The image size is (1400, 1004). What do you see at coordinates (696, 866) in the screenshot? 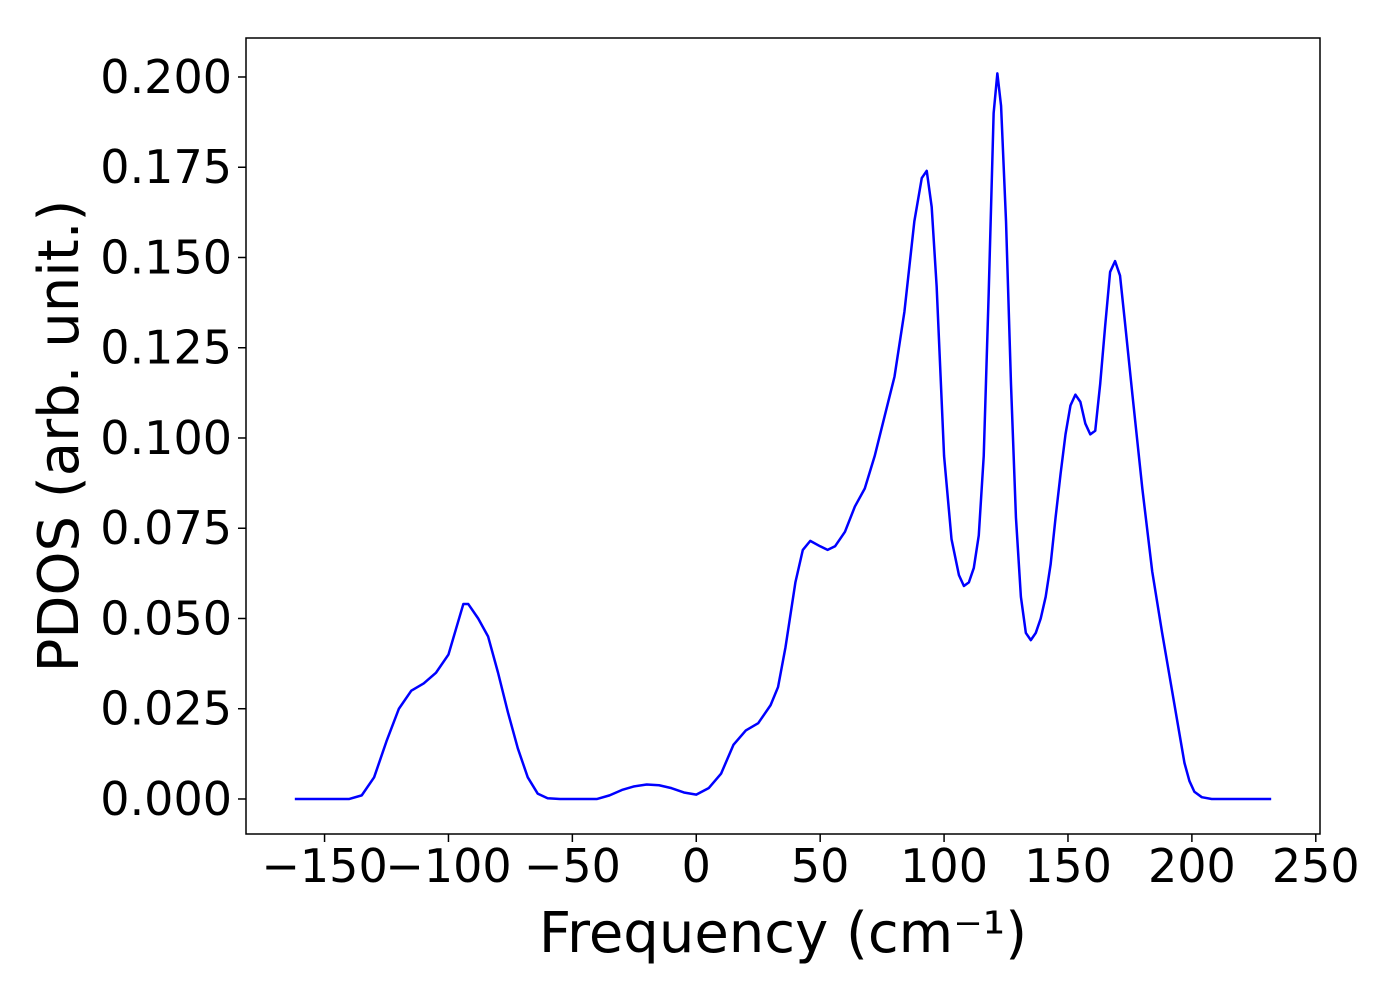
I see `x-tick-label: 0` at bounding box center [696, 866].